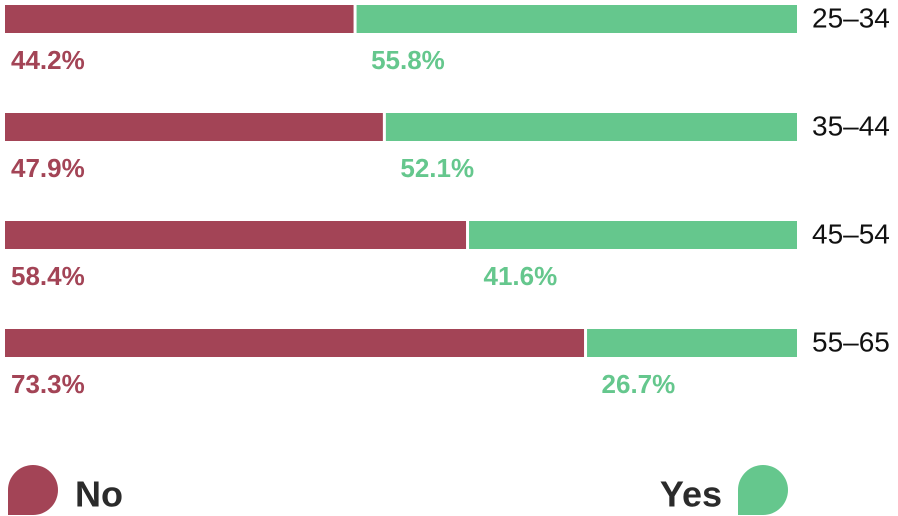 This screenshot has height=516, width=898. Describe the element at coordinates (691, 494) in the screenshot. I see `legend-label: Yes` at that location.